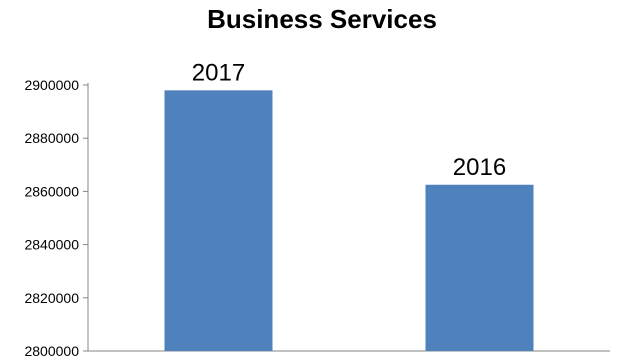 Image resolution: width=622 pixels, height=360 pixels. What do you see at coordinates (51, 138) in the screenshot?
I see `y-tick-label: 2880000` at bounding box center [51, 138].